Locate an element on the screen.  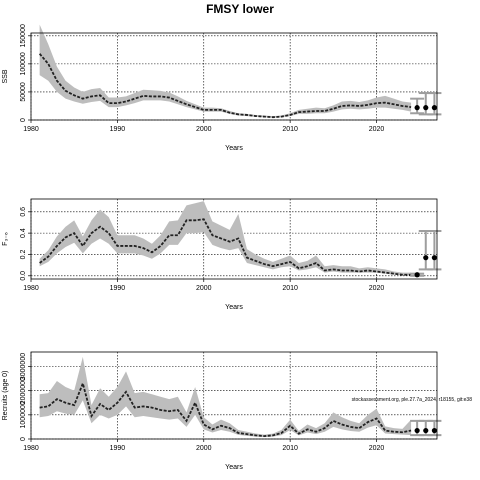
rec-confidence-band is located at coordinates (225, 397).